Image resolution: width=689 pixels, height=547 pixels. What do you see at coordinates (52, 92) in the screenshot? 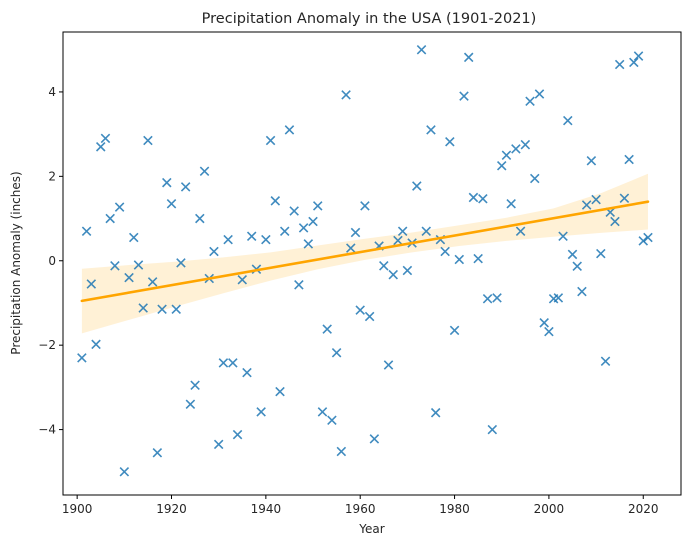
I see `y-tick-label: 4` at bounding box center [52, 92].